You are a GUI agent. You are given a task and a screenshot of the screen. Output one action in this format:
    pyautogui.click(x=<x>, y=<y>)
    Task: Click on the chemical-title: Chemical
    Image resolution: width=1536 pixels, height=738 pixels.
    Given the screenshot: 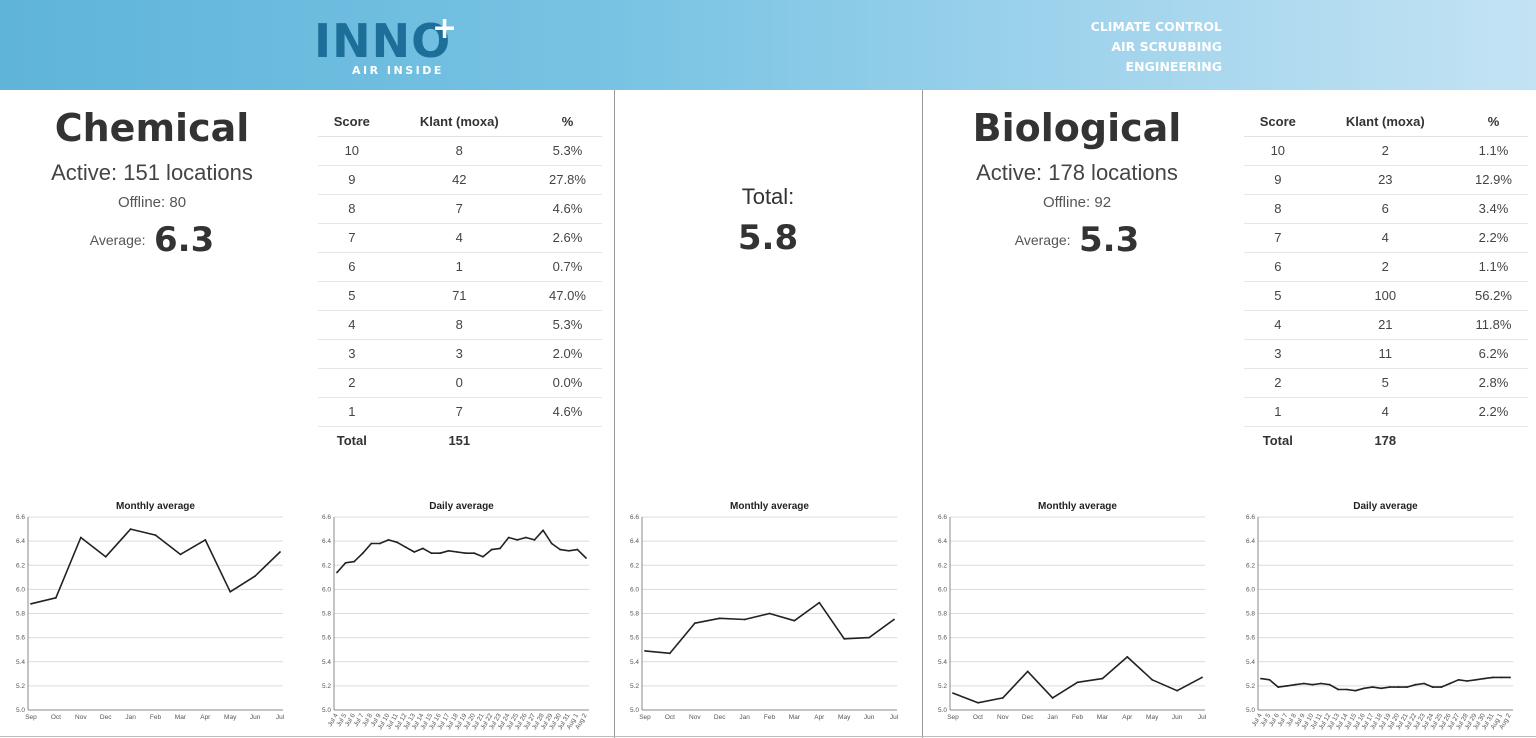 What is the action you would take?
    pyautogui.click(x=152, y=128)
    